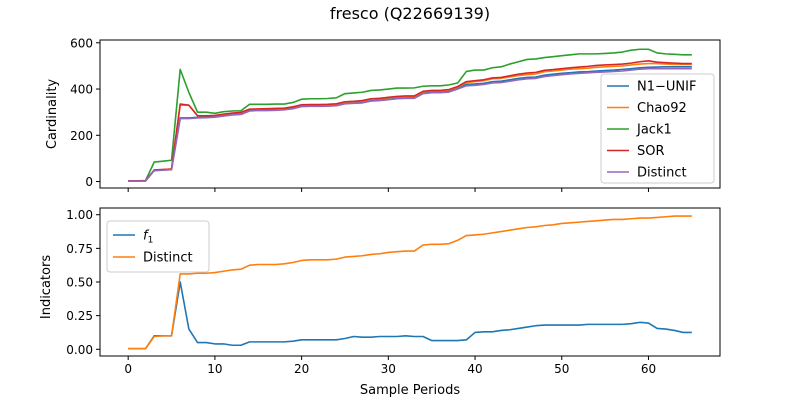 This screenshot has width=800, height=404. Describe the element at coordinates (662, 108) in the screenshot. I see `legend-label: Chao92` at that location.